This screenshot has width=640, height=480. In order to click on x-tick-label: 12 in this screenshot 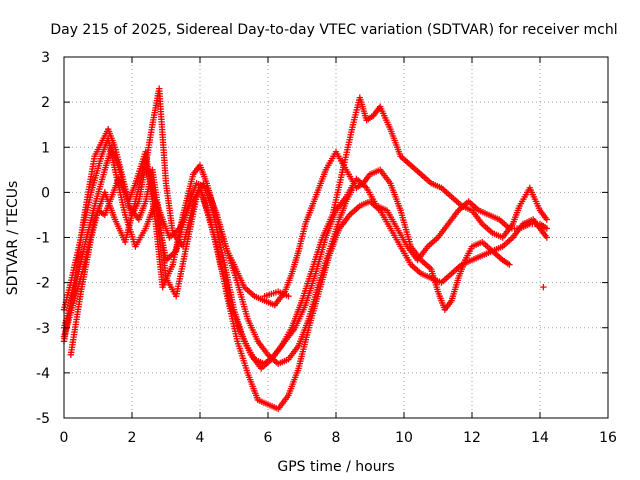, I will do `click(472, 438)`.